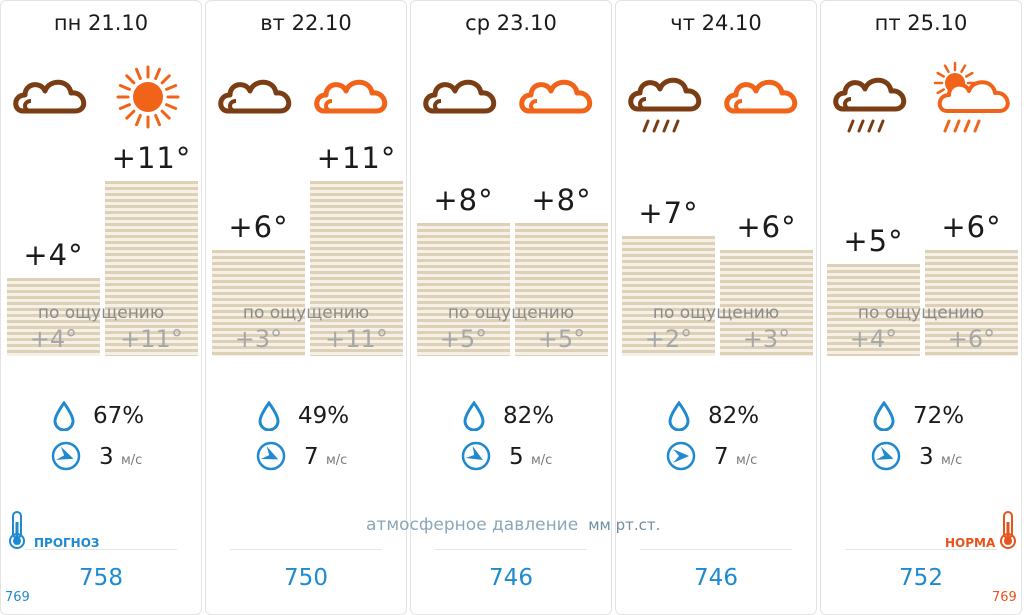 The image size is (1024, 615). What do you see at coordinates (324, 416) in the screenshot?
I see `humidity-value: 49%` at bounding box center [324, 416].